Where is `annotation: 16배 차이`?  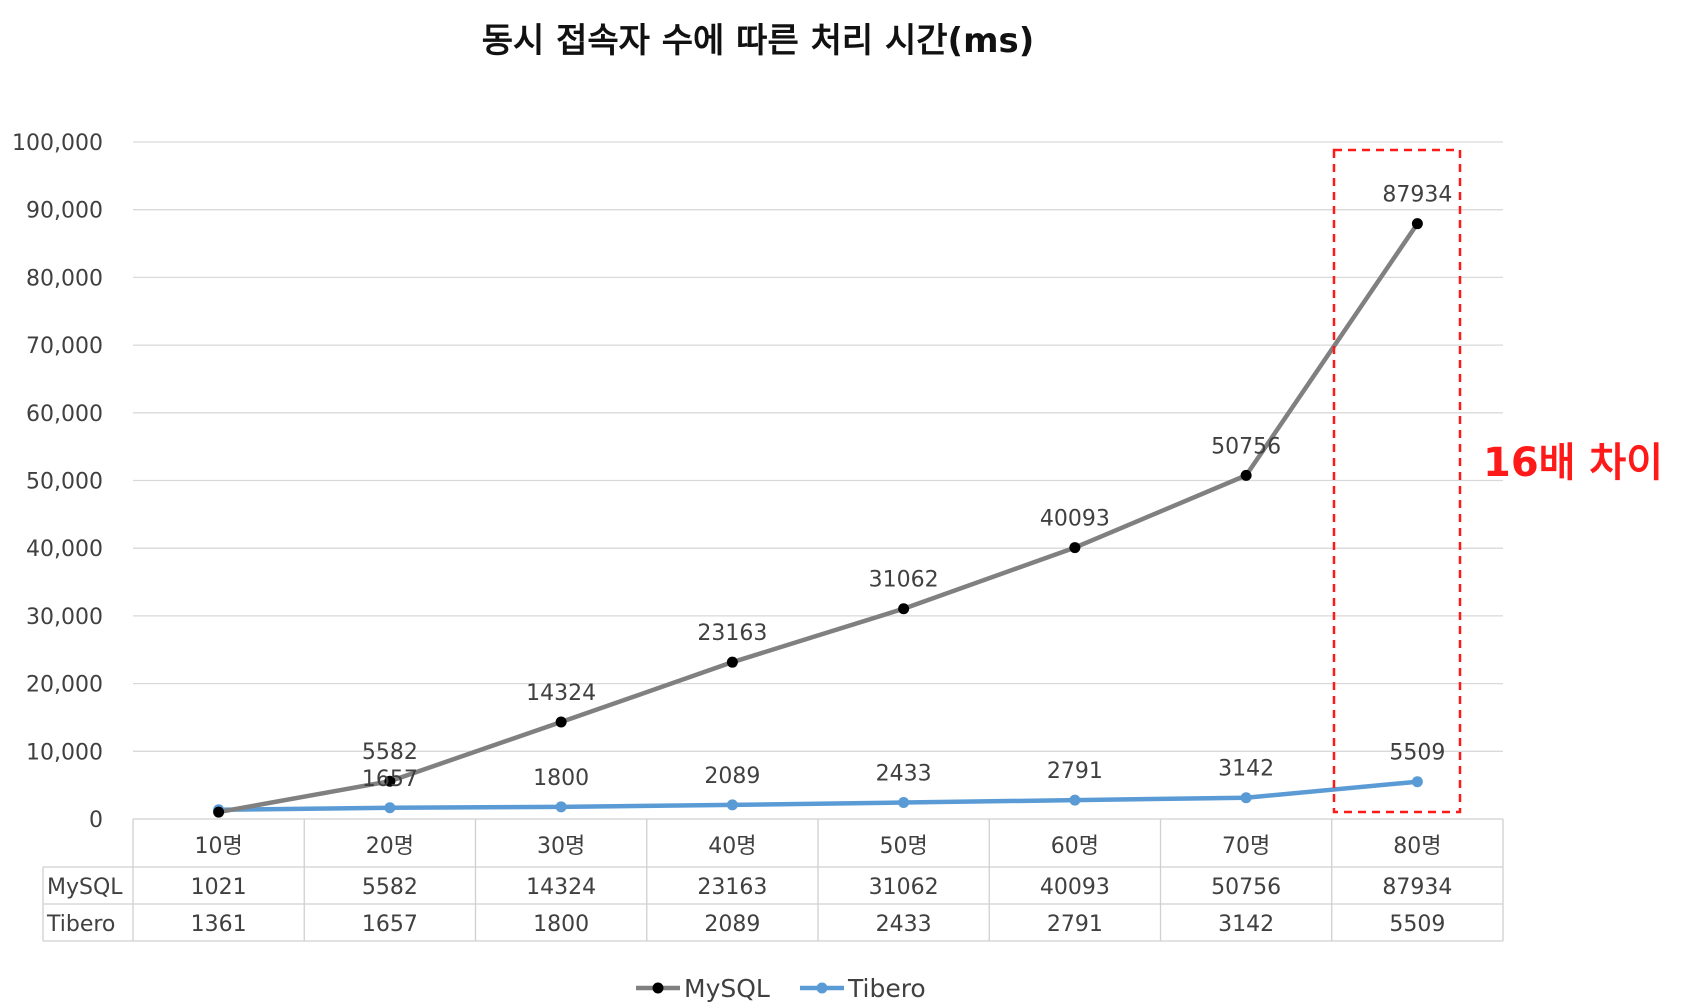 annotation: 16배 차이 is located at coordinates (1497, 481).